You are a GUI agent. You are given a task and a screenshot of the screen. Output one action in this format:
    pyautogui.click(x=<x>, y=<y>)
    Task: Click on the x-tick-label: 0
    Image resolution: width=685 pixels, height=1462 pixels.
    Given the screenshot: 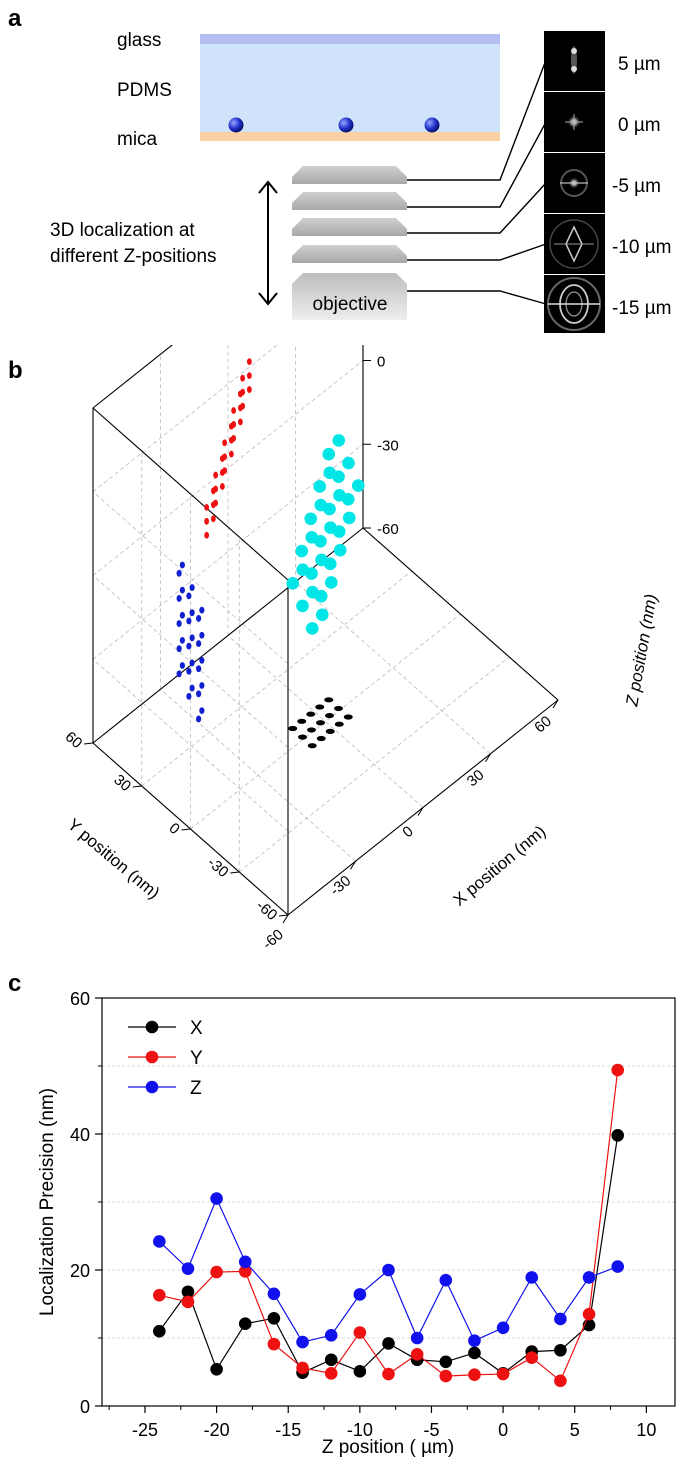 What is the action you would take?
    pyautogui.click(x=407, y=832)
    